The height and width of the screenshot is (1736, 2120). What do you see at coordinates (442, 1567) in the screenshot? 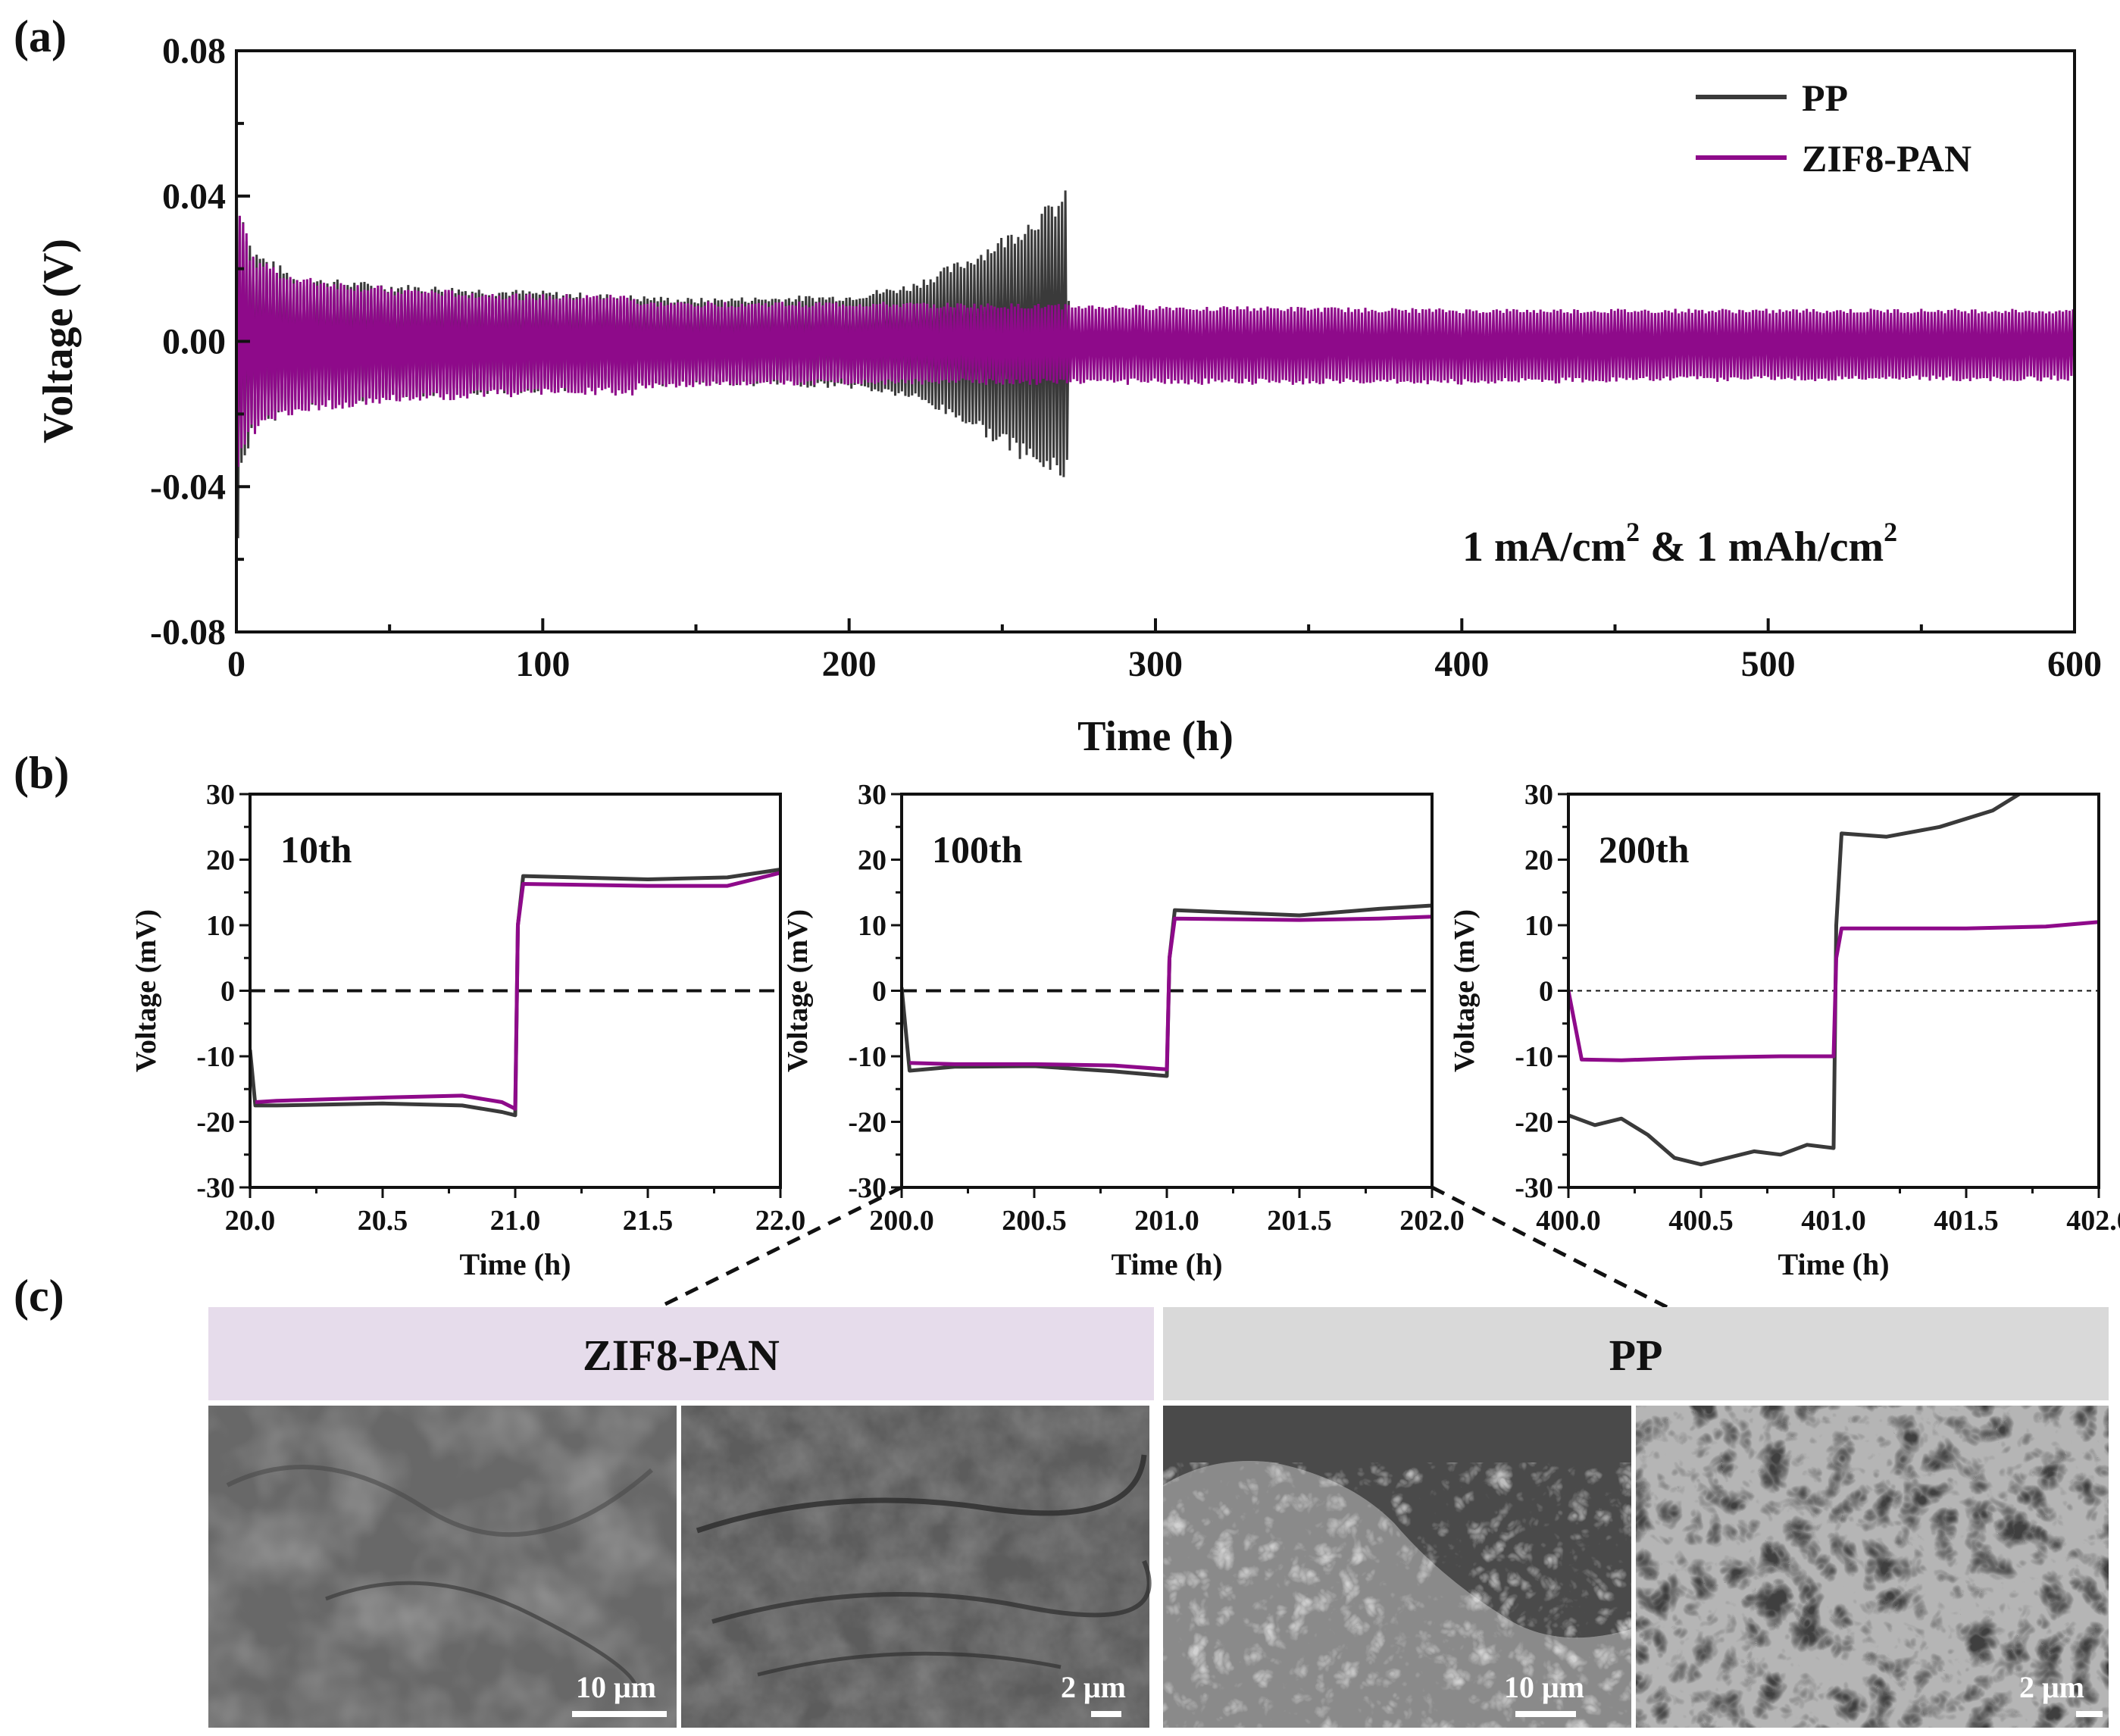
I see `sem-image-zif-10um: 10 μm` at bounding box center [442, 1567].